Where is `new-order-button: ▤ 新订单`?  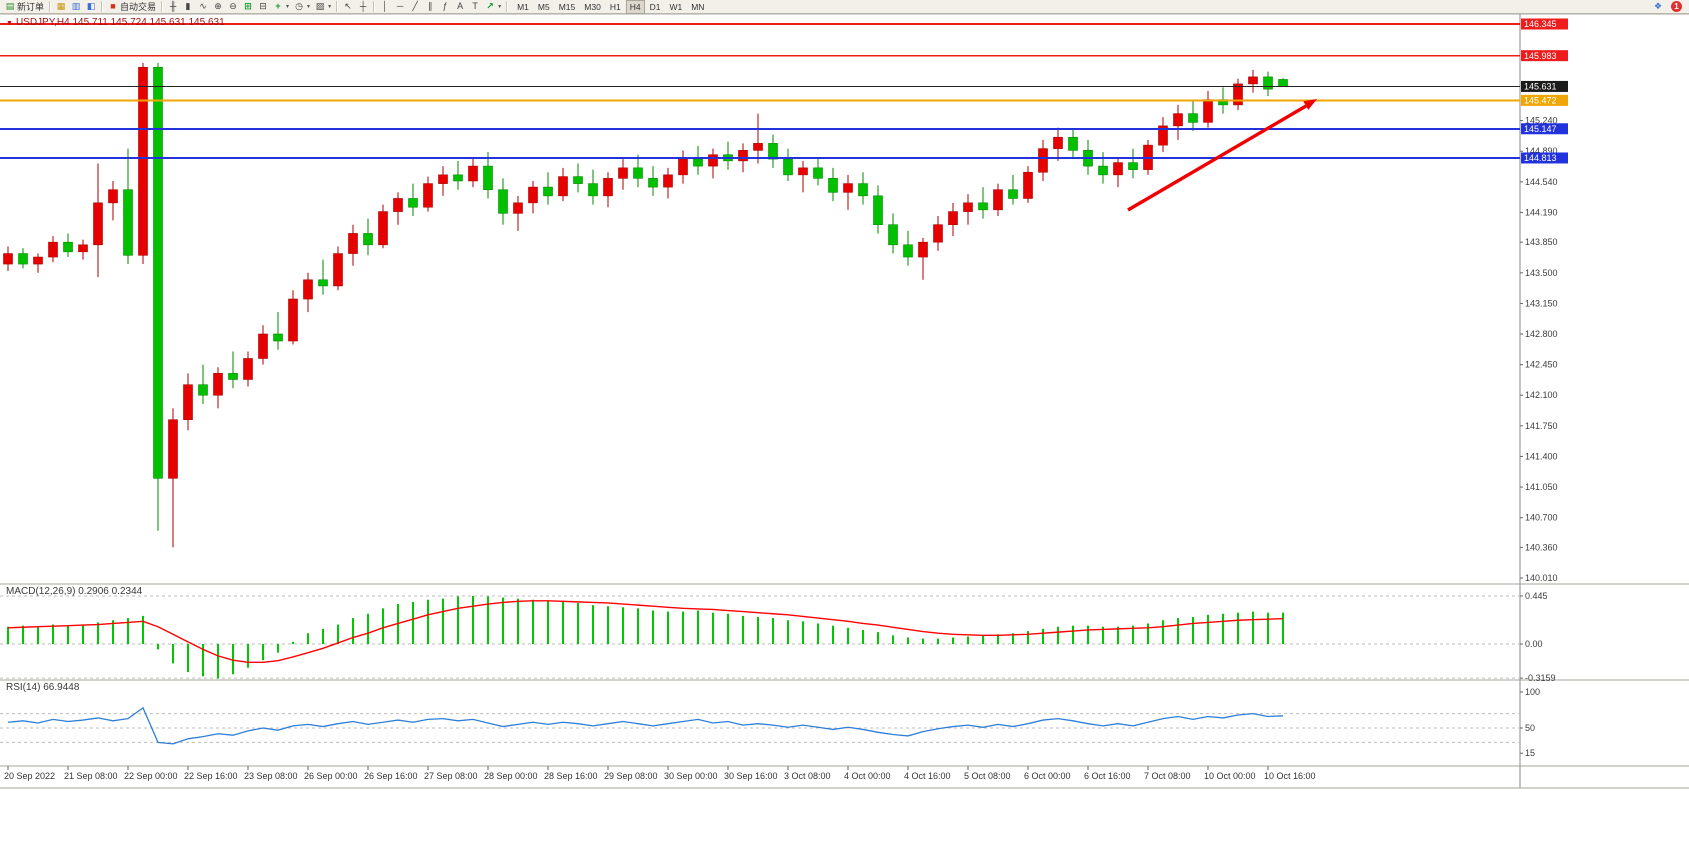
new-order-button: ▤ 新订单 is located at coordinates (24, 6).